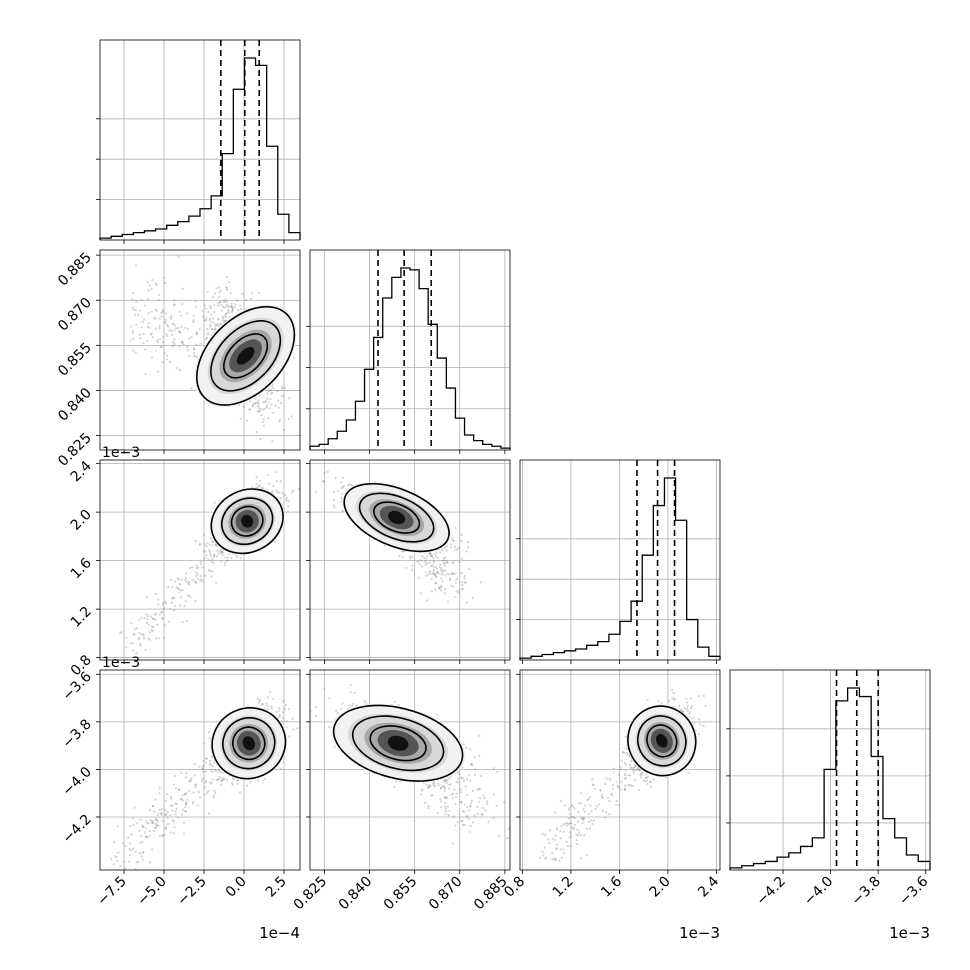 This screenshot has width=970, height=970. I want to click on x-tick-label: 0.840, so click(356, 894).